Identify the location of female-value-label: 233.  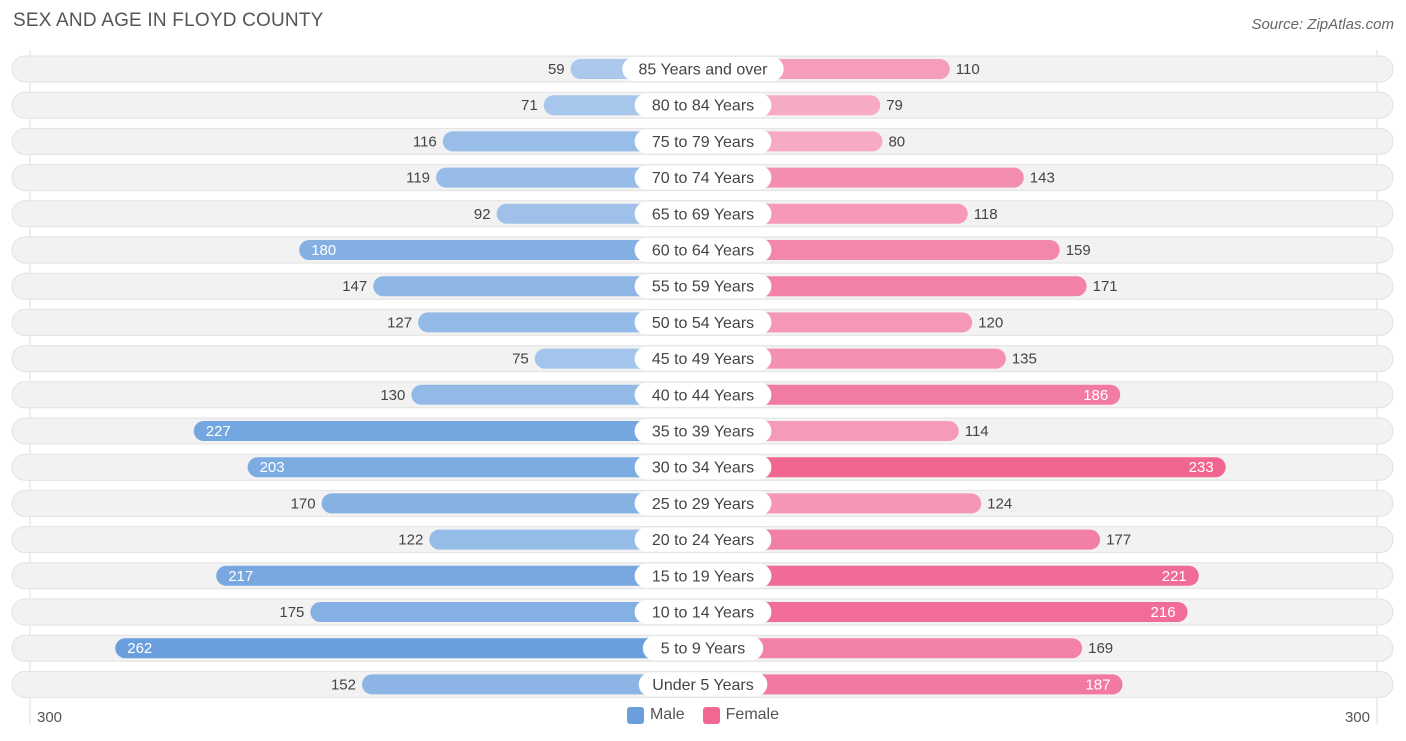
(1201, 467).